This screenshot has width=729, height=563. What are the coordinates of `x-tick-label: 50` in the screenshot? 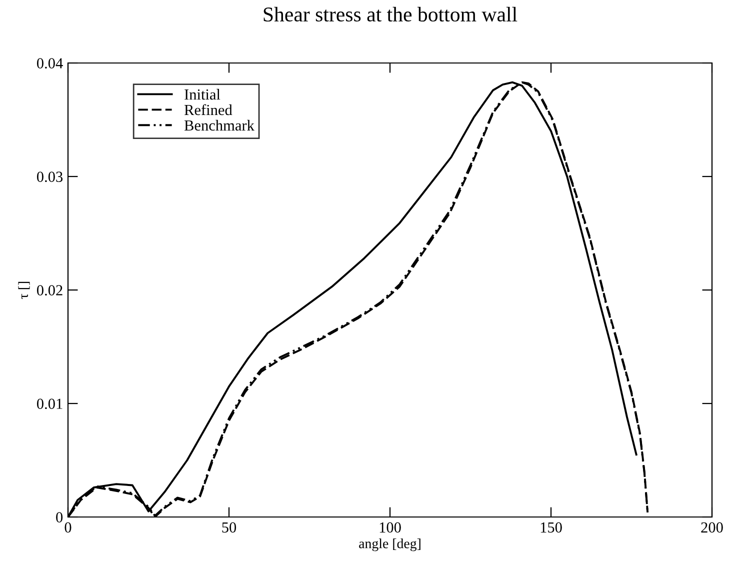 It's located at (229, 527).